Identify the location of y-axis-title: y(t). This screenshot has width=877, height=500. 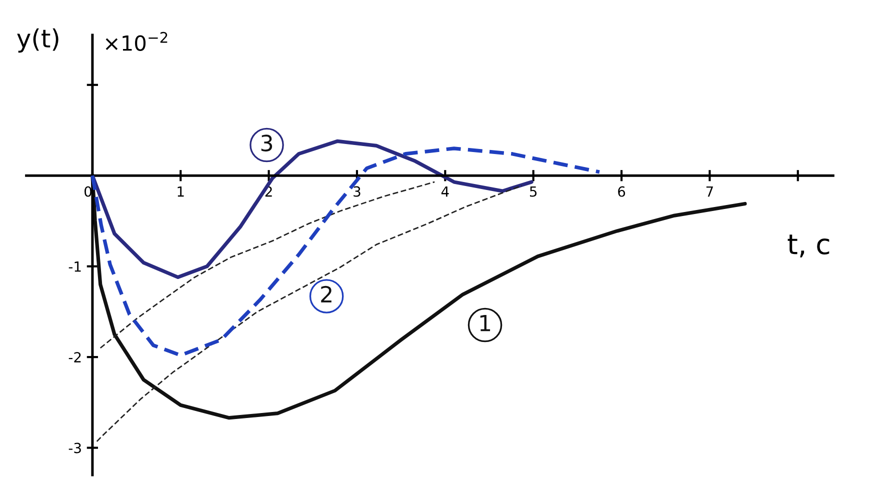
(37, 40).